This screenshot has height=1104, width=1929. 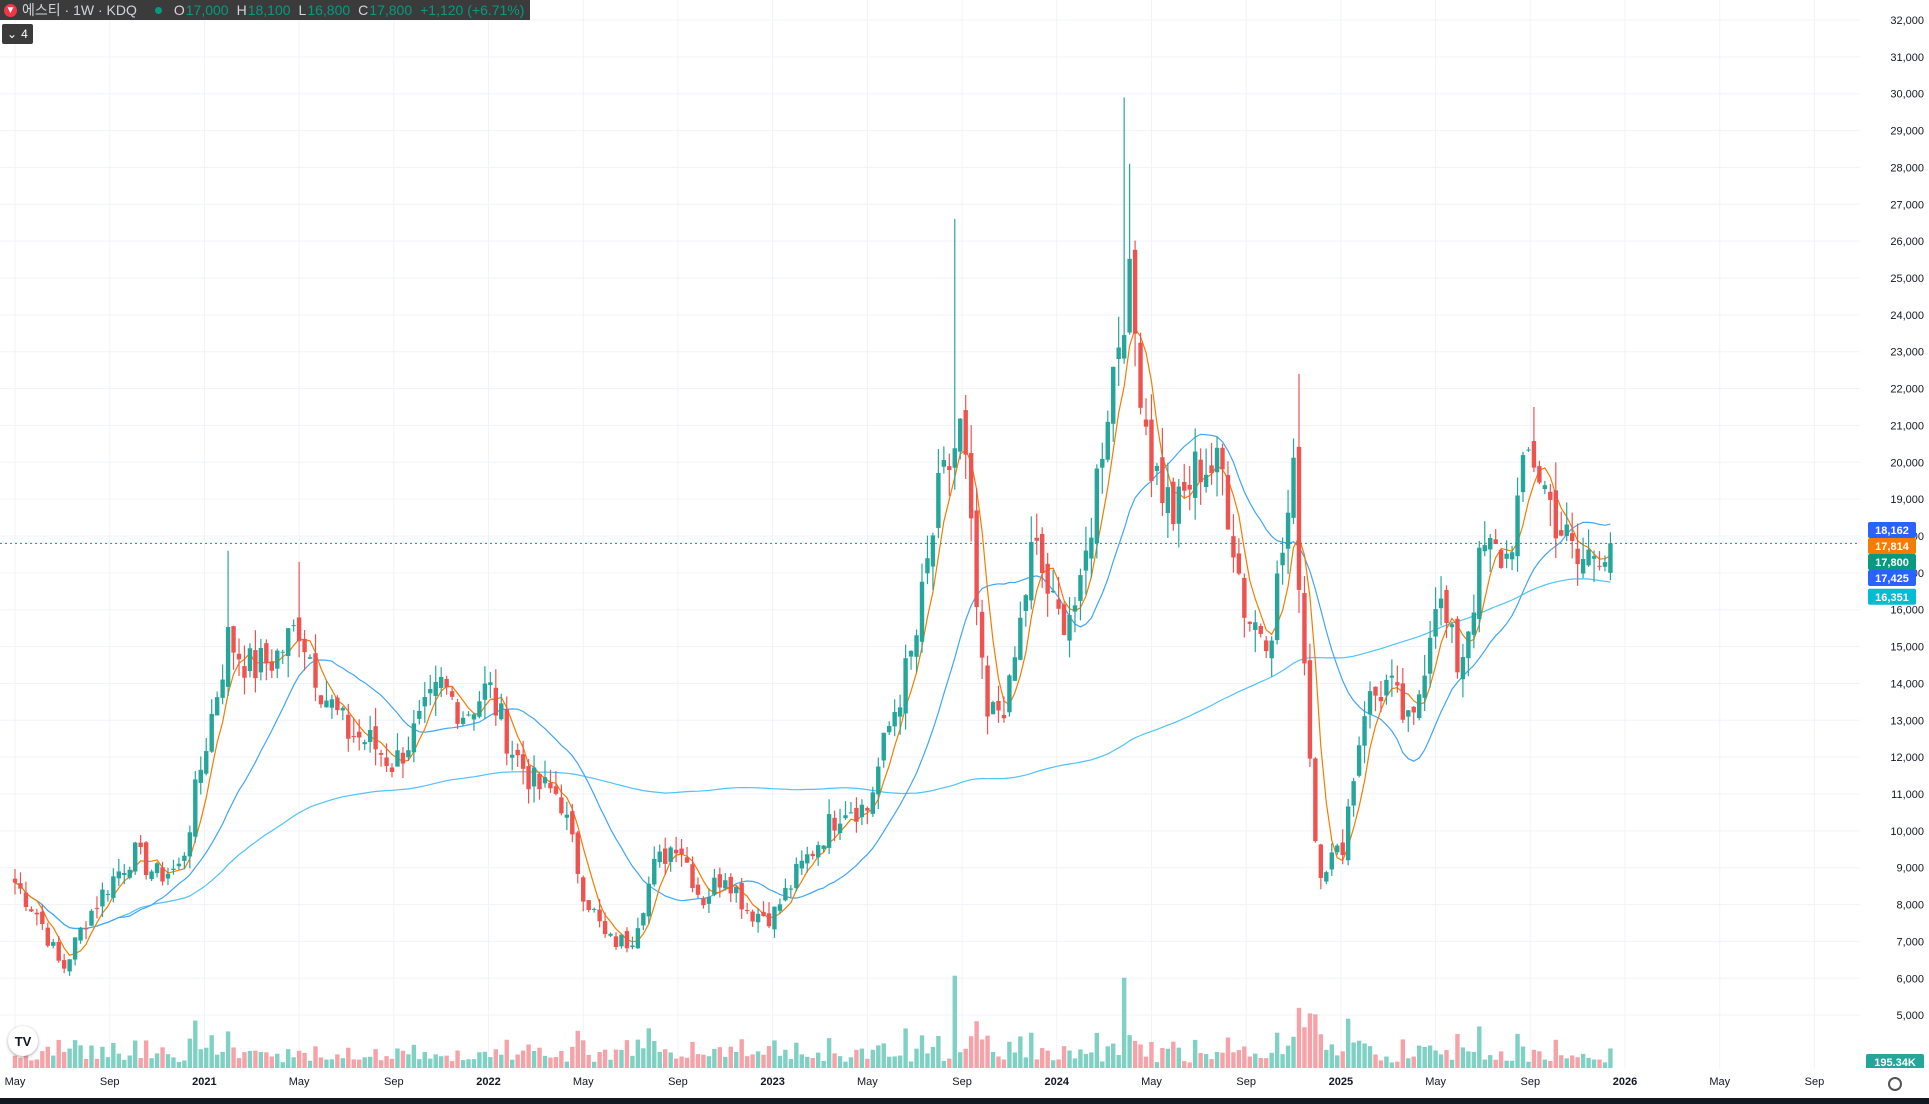 What do you see at coordinates (299, 1082) in the screenshot?
I see `time-tick-label: May` at bounding box center [299, 1082].